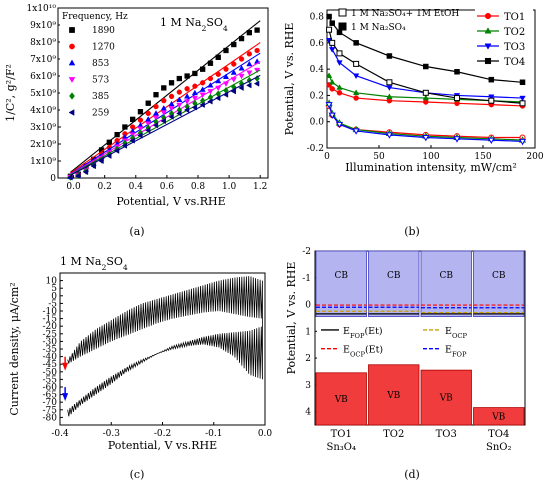  Describe the element at coordinates (105, 187) in the screenshot. I see `x-tick-label: 0.2` at that location.